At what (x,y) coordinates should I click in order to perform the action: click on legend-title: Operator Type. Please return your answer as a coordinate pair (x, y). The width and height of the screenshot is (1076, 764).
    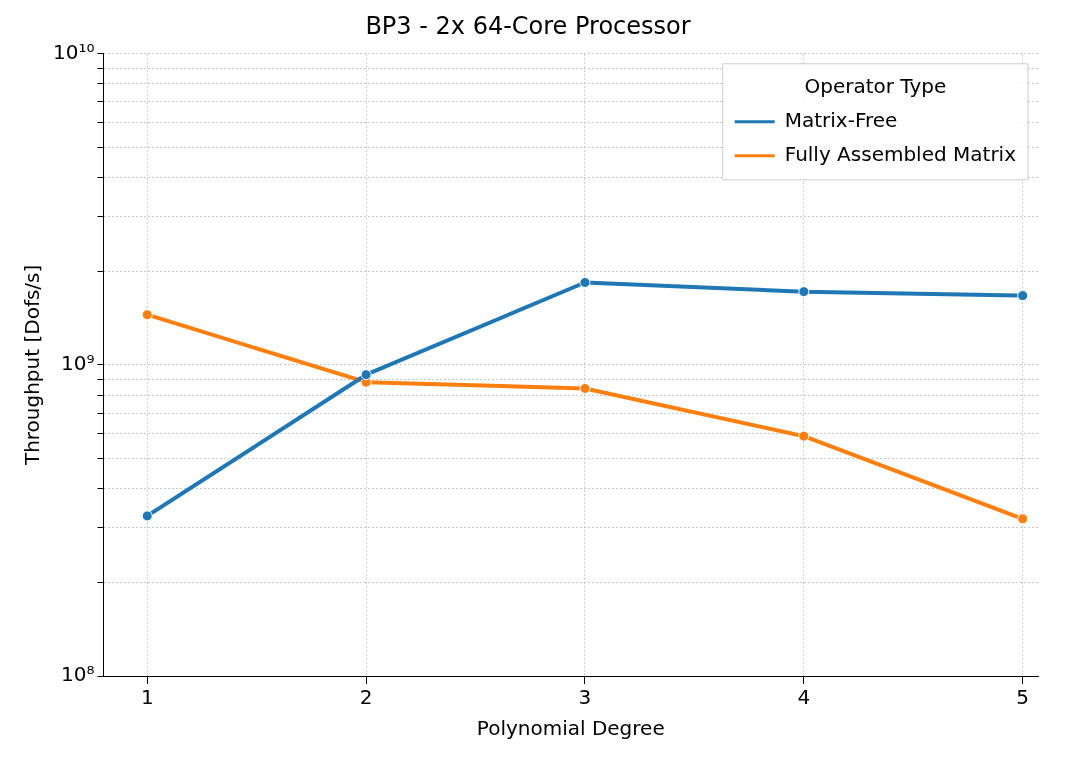
    Looking at the image, I should click on (875, 86).